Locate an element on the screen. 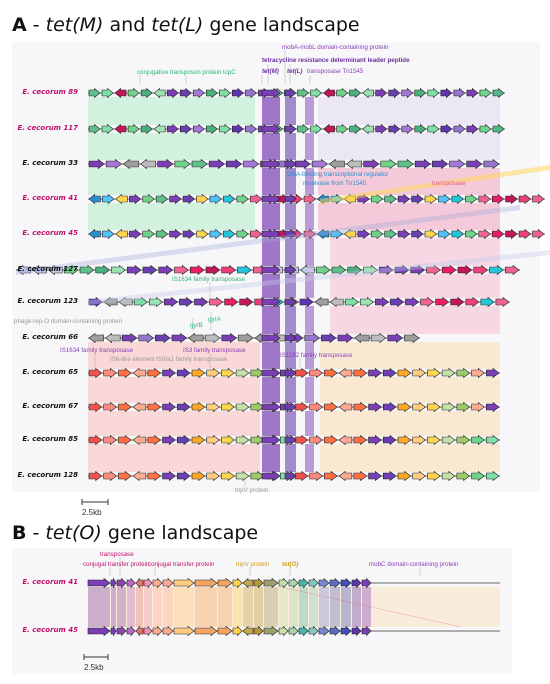  annotation-b-conj-transfer-2: conjugal transfer protein is located at coordinates (181, 564).